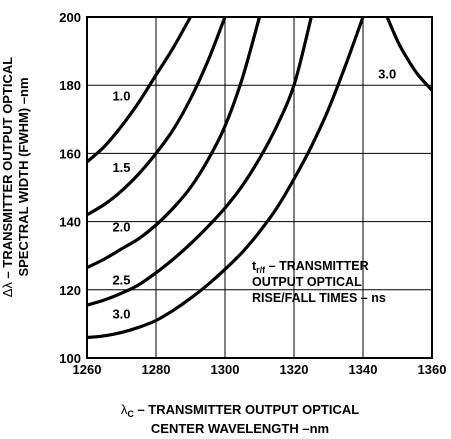 The image size is (451, 439). I want to click on y-tick-label: 100, so click(70, 358).